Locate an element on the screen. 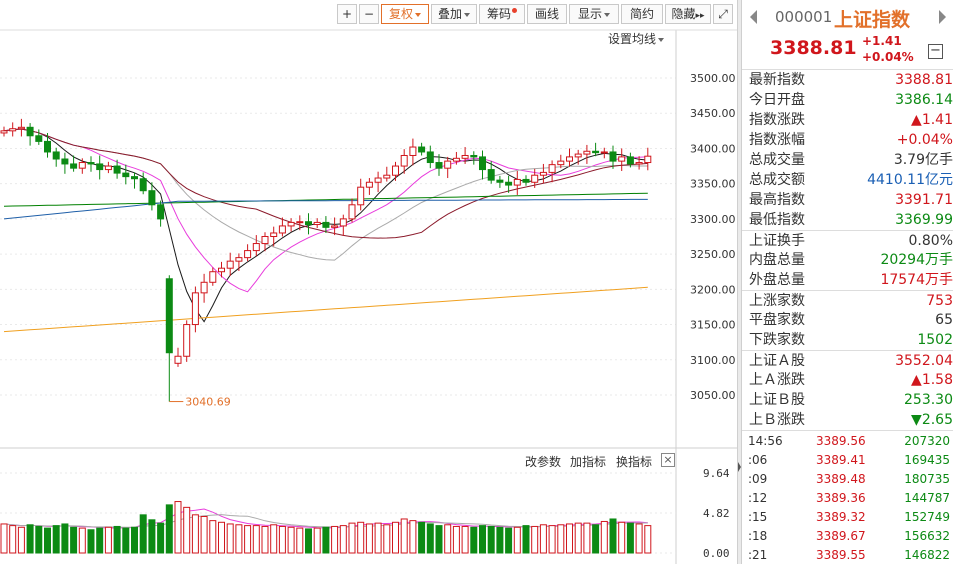 This screenshot has height=565, width=953. simple-mode-button: 简约 is located at coordinates (642, 14).